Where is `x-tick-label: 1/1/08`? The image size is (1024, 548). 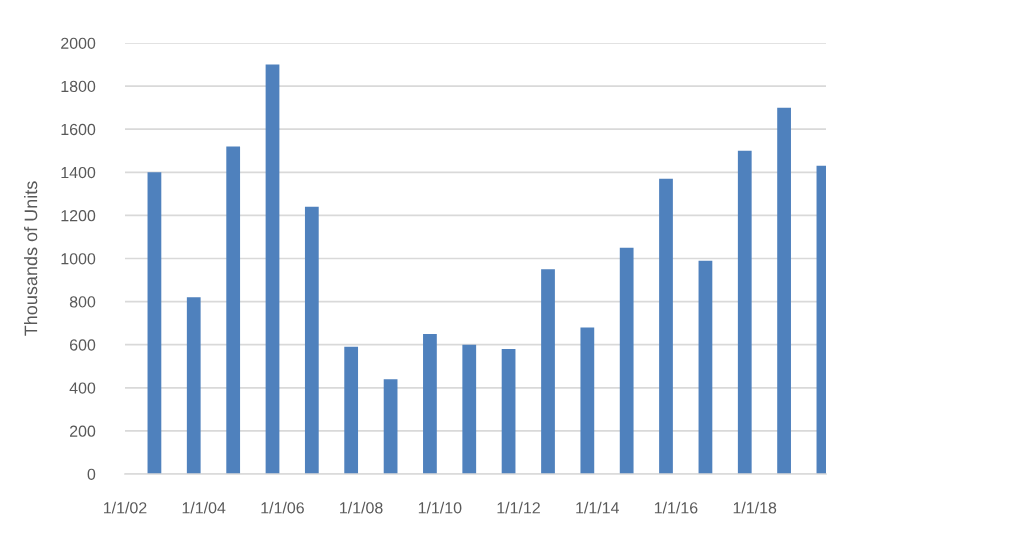 x-tick-label: 1/1/08 is located at coordinates (361, 507).